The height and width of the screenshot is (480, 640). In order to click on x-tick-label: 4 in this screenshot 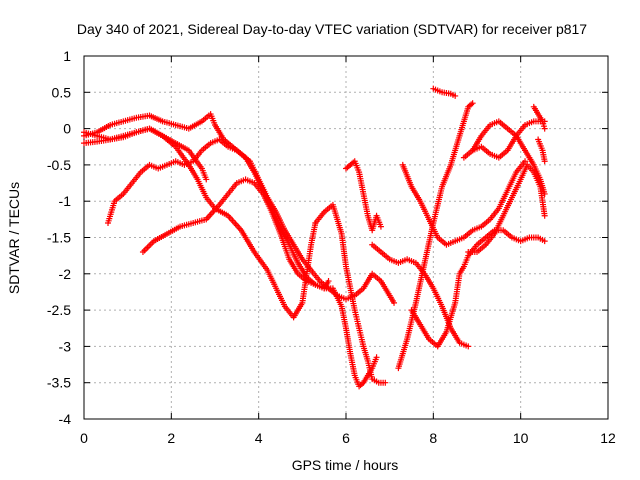, I will do `click(259, 438)`.